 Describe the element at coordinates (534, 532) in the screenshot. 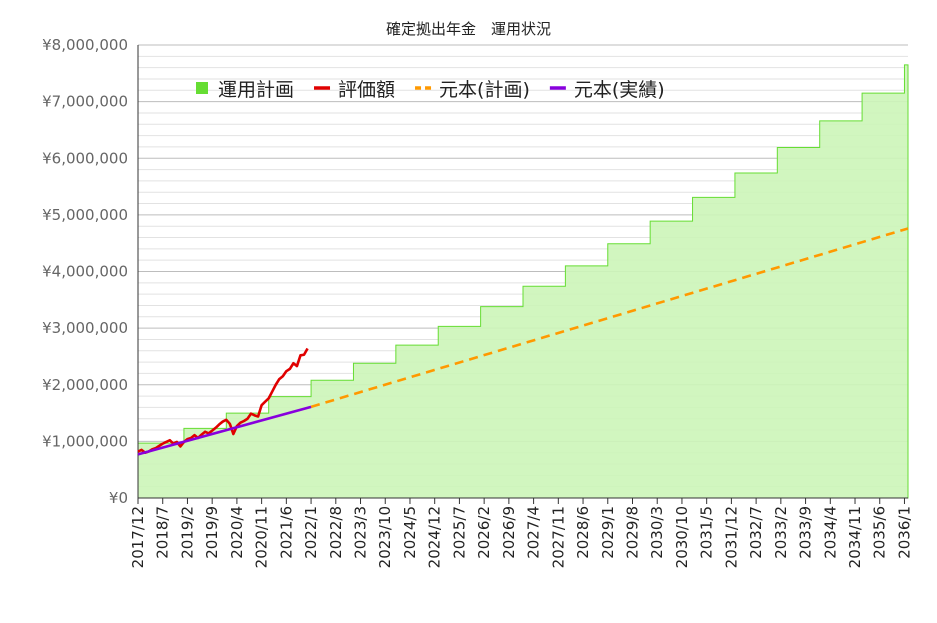

I see `x-tick-label: 2027/4` at that location.